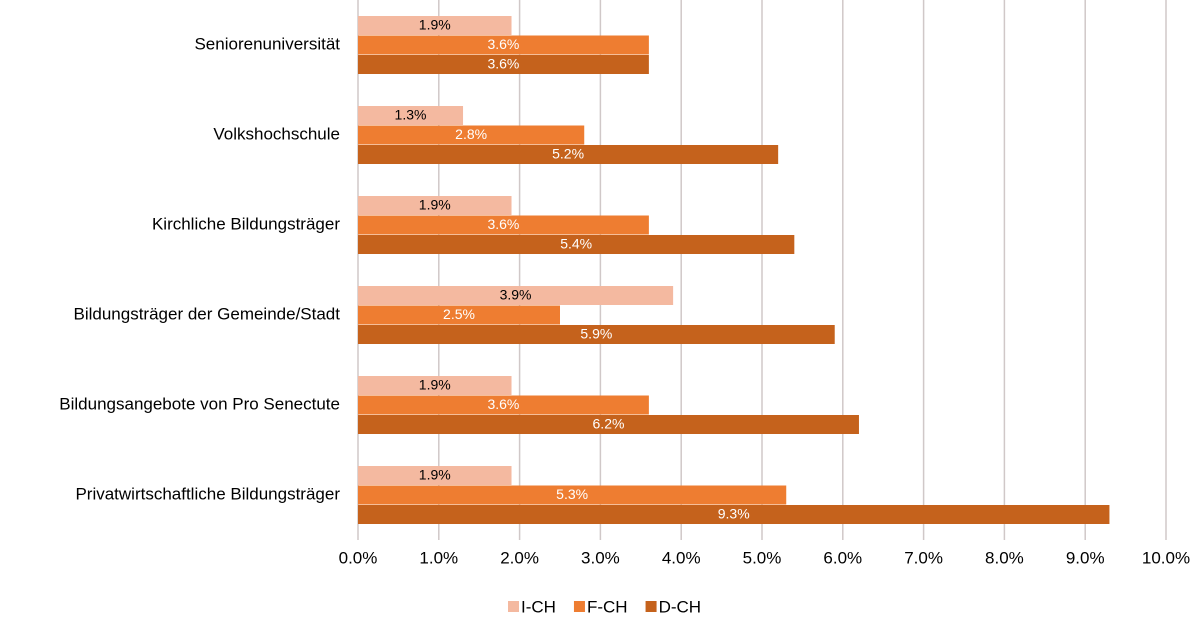 This screenshot has height=626, width=1201. Describe the element at coordinates (199, 403) in the screenshot. I see `y-tick-label: Bildungsangebote von Pro Senectute` at that location.